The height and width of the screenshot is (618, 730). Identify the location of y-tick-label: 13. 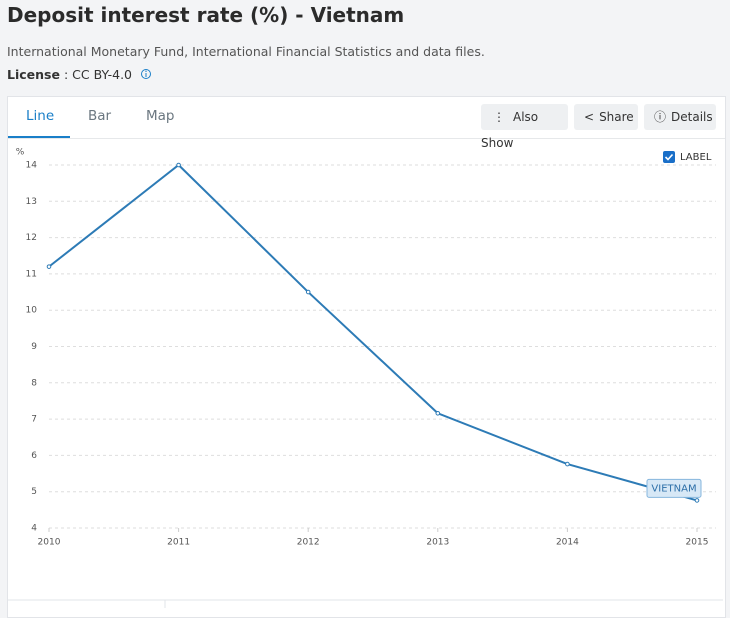
(31, 202).